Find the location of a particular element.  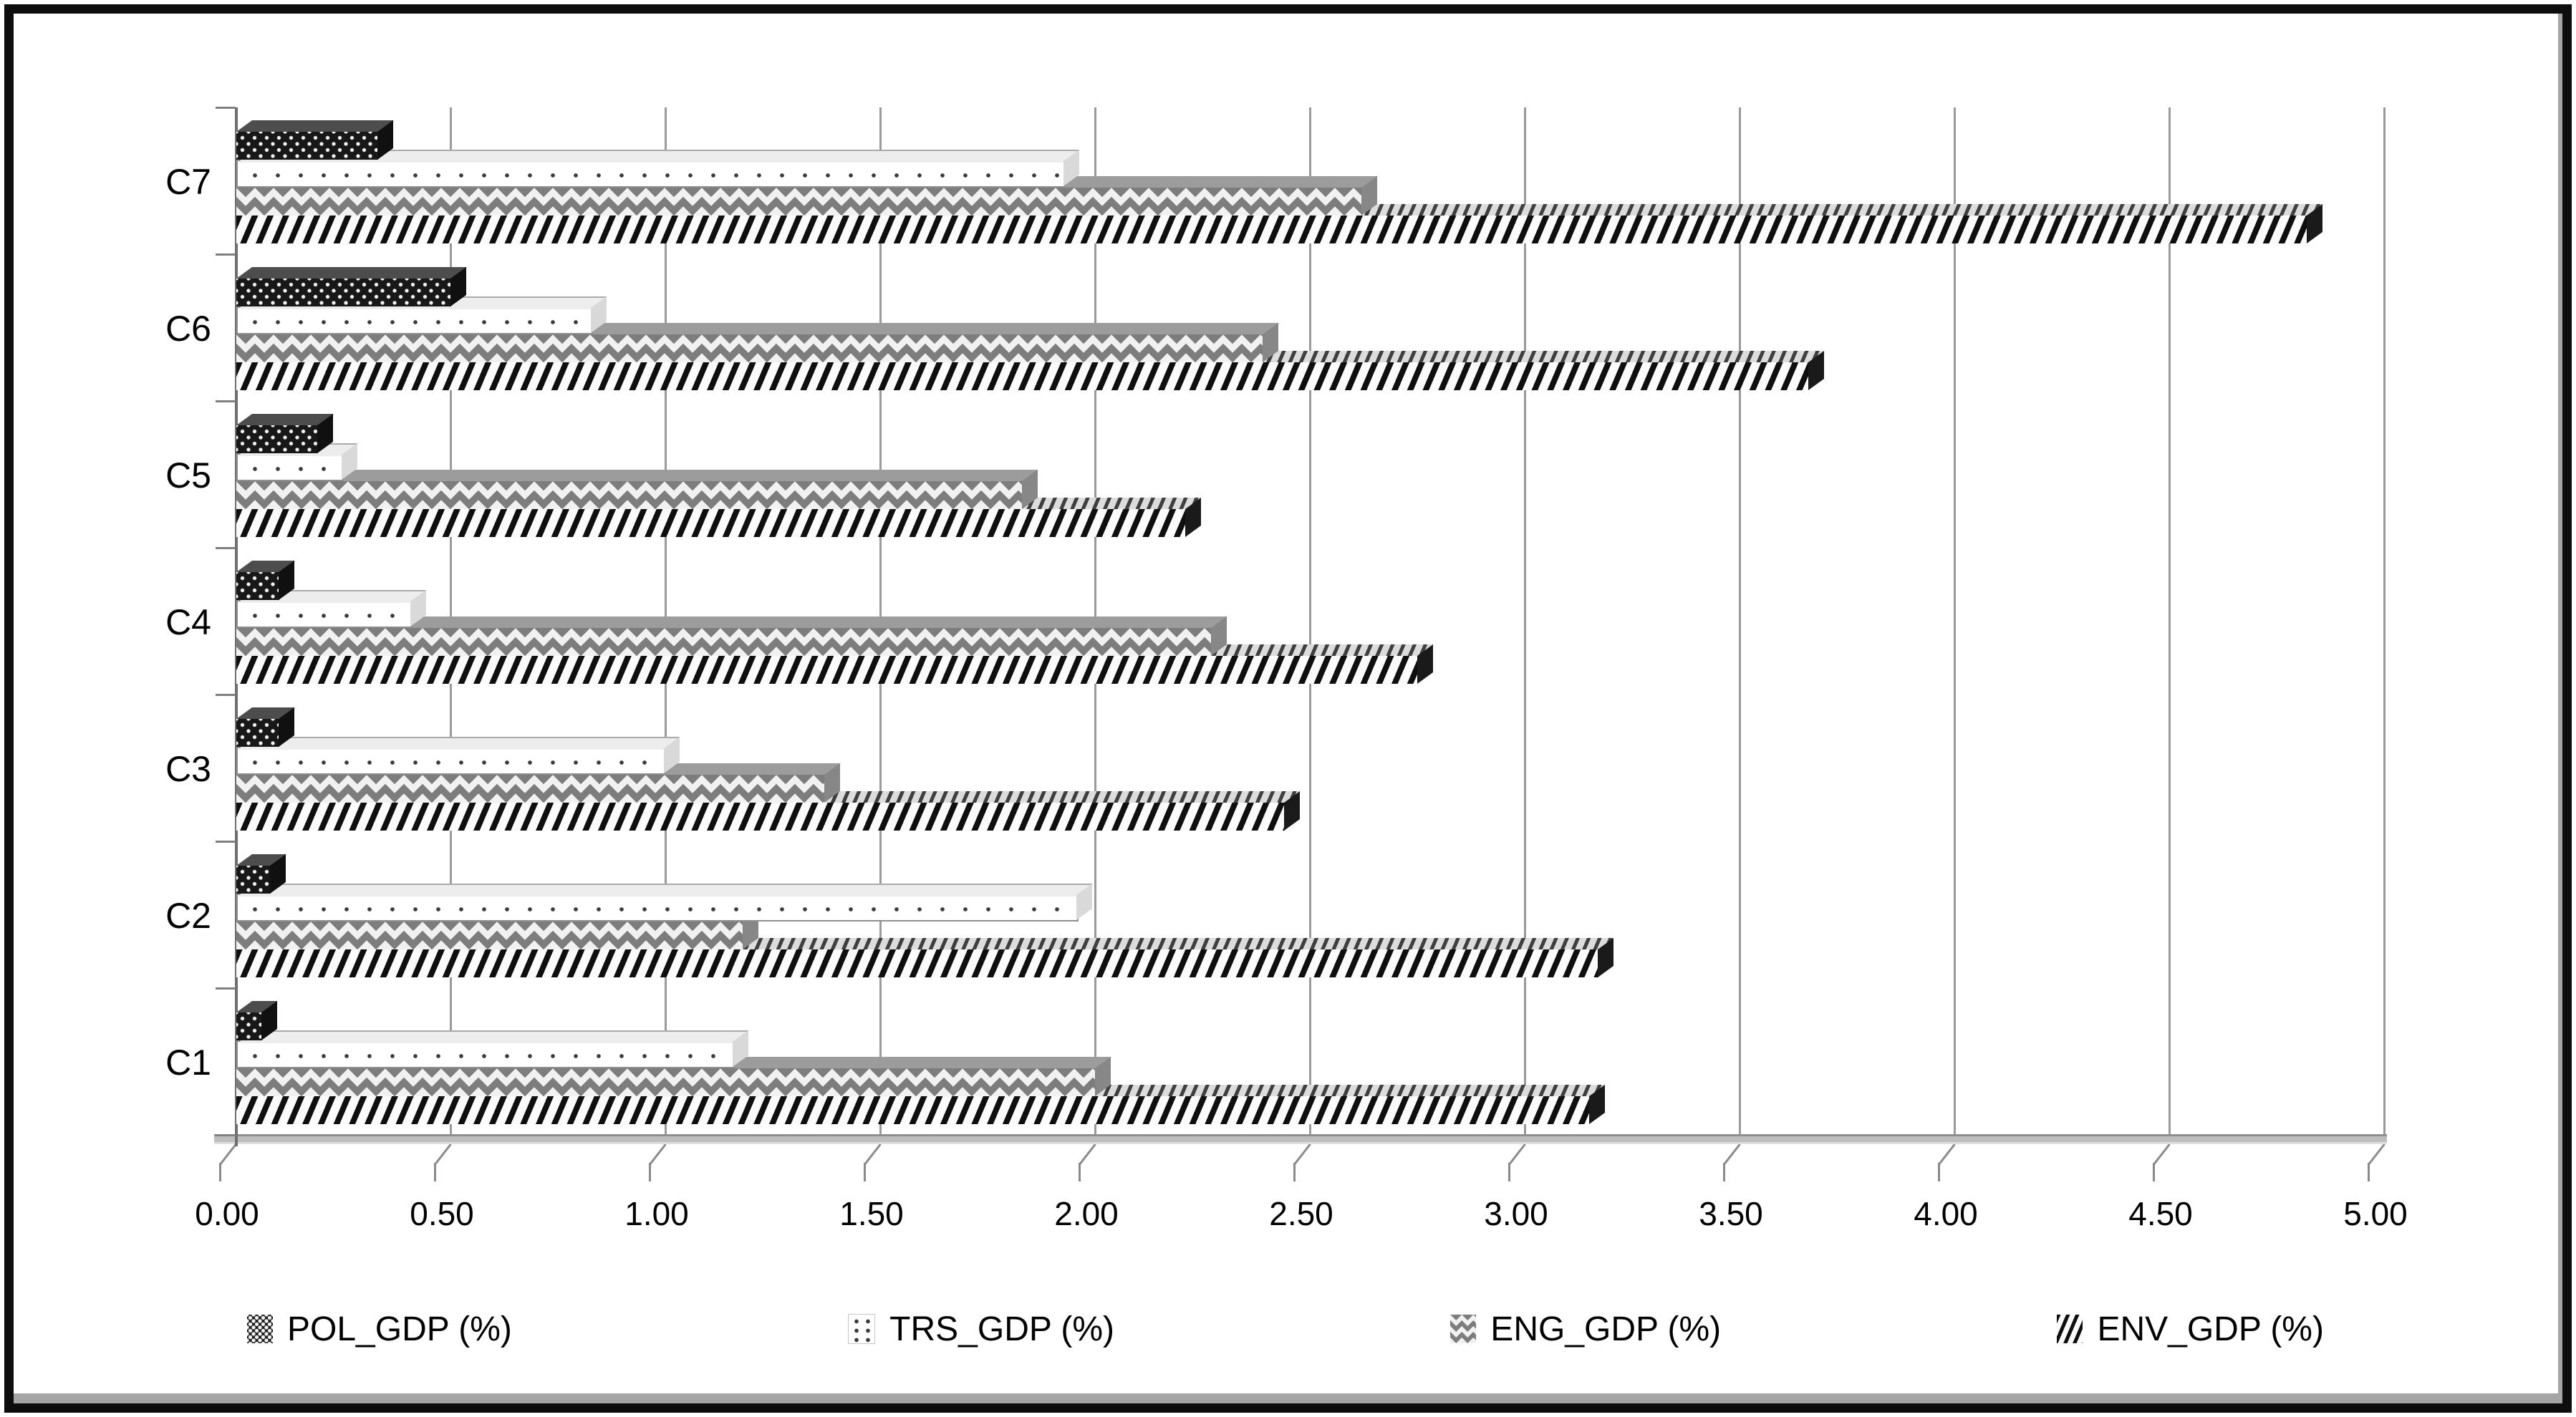

bar-pol-c3 is located at coordinates (257, 733).